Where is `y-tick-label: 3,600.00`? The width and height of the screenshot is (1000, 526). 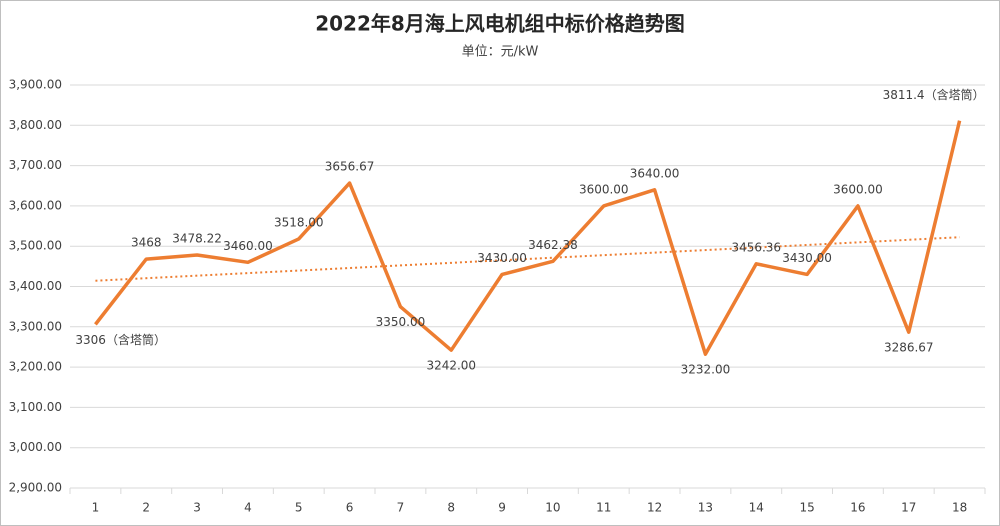 y-tick-label: 3,600.00 is located at coordinates (35, 205).